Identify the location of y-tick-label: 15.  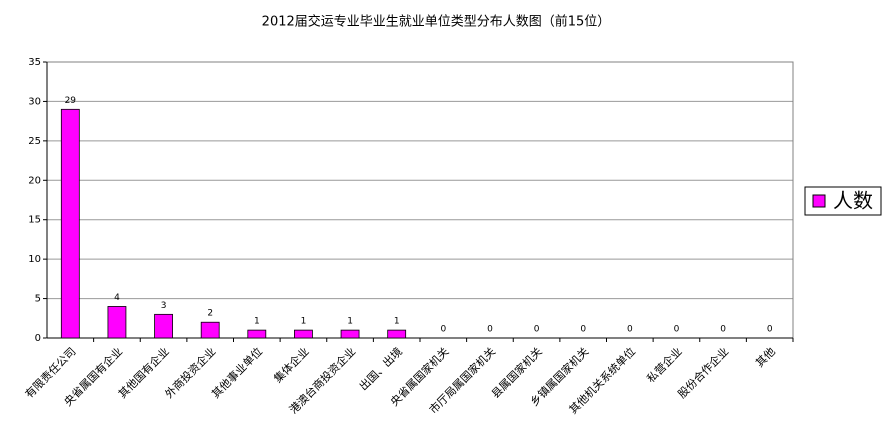
(34, 220).